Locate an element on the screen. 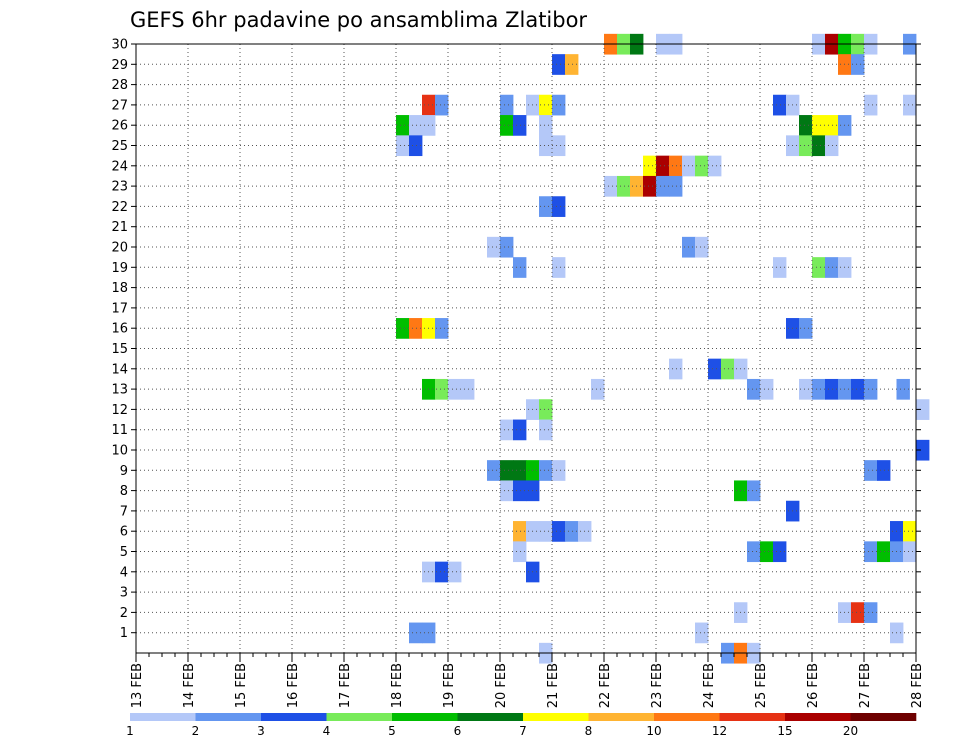 This screenshot has width=960, height=742. y-tick-label: 26 is located at coordinates (119, 126).